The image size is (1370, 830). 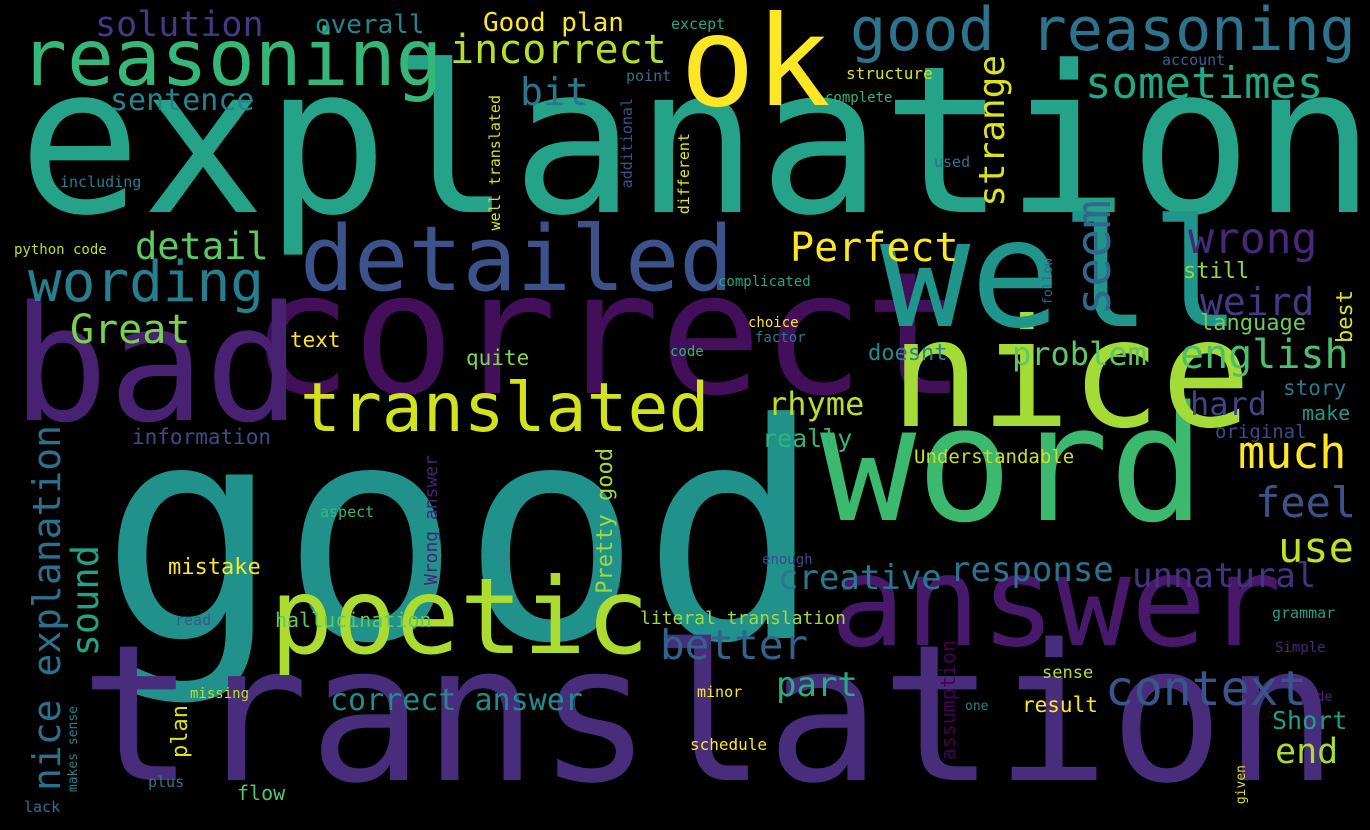 What do you see at coordinates (1068, 673) in the screenshot?
I see `cloud-word: sense` at bounding box center [1068, 673].